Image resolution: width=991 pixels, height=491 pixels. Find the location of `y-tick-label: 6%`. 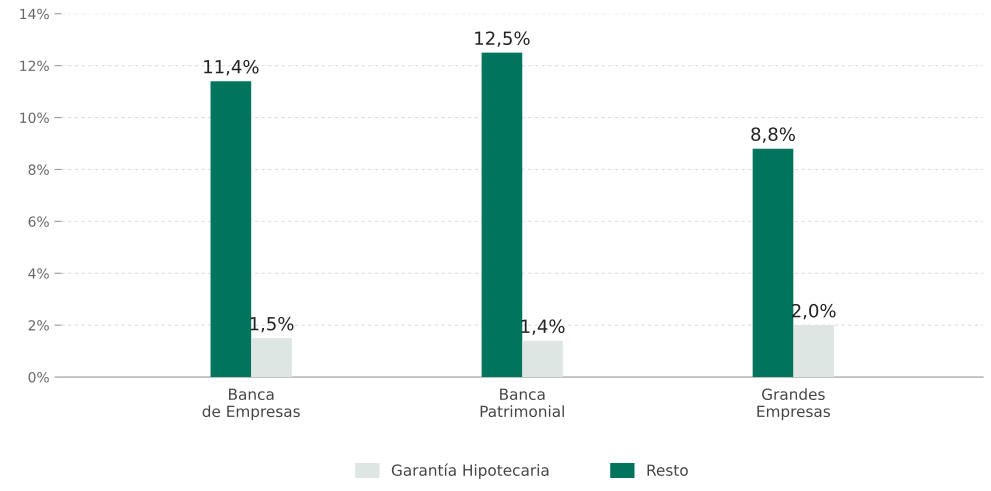

y-tick-label: 6% is located at coordinates (38, 221).